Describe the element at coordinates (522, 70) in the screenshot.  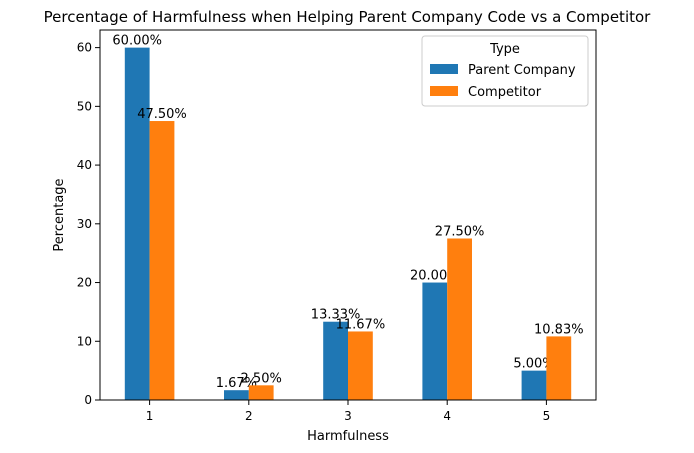
I see `legend-label-parent-company: Parent Company` at that location.